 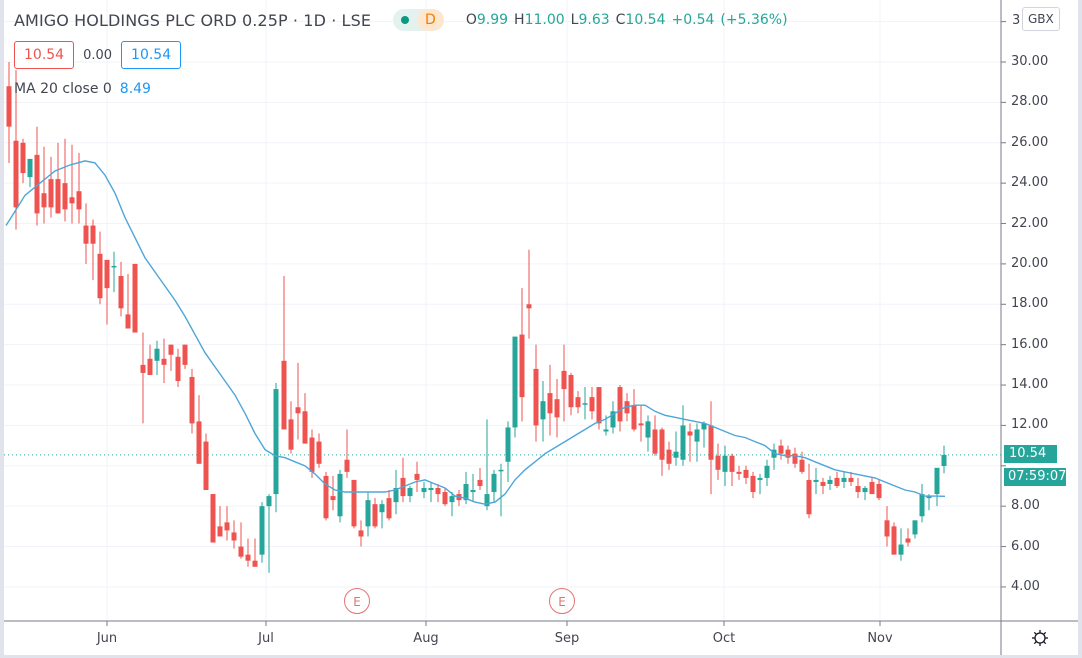 What do you see at coordinates (82, 89) in the screenshot?
I see `indicator-legend: MA 20 close 0 8.49` at bounding box center [82, 89].